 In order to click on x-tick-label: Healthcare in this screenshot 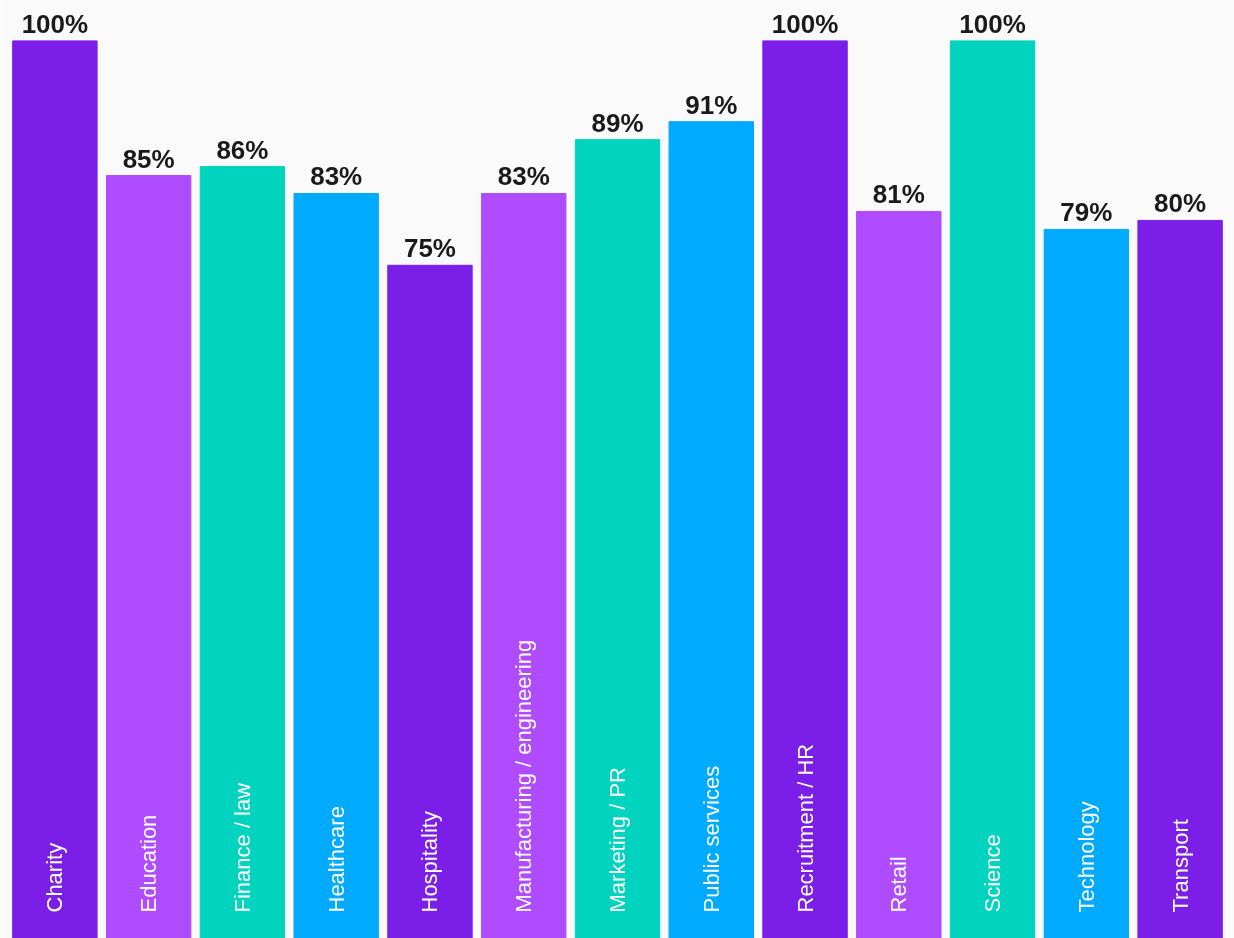, I will do `click(336, 859)`.